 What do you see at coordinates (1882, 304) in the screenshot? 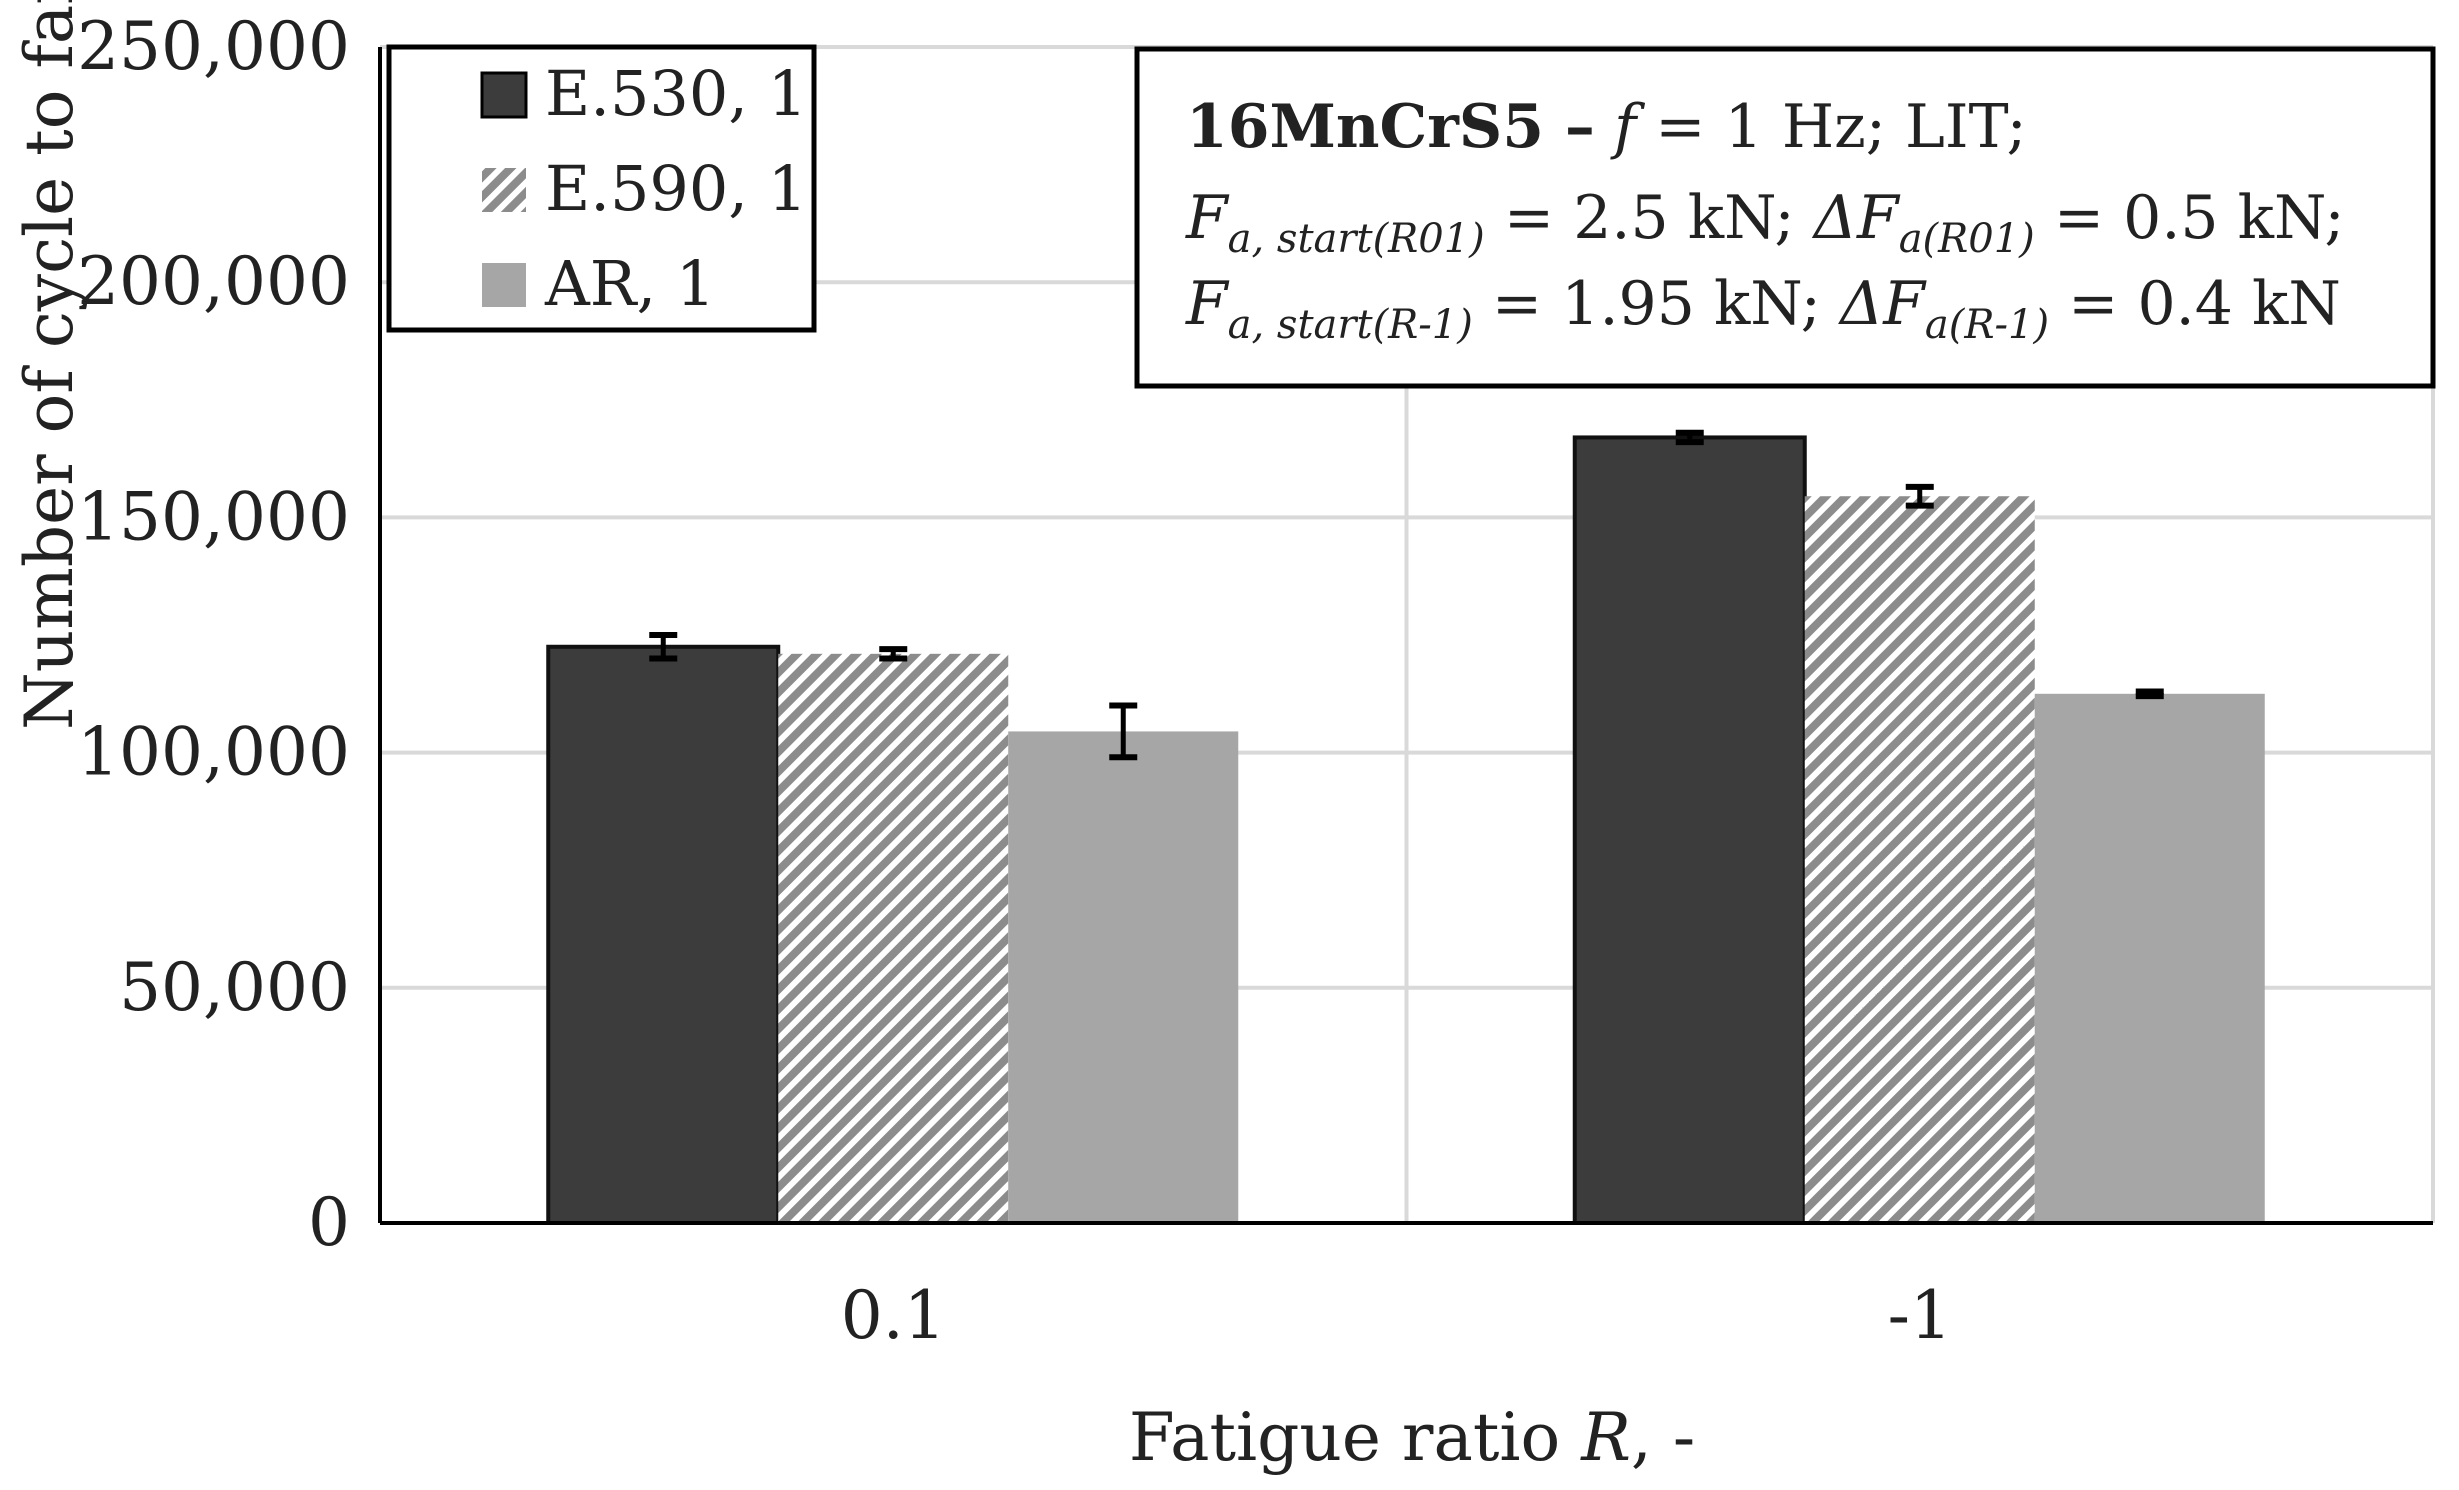
I see `delta-force-symbol-r-1: ΔF` at bounding box center [1882, 304].